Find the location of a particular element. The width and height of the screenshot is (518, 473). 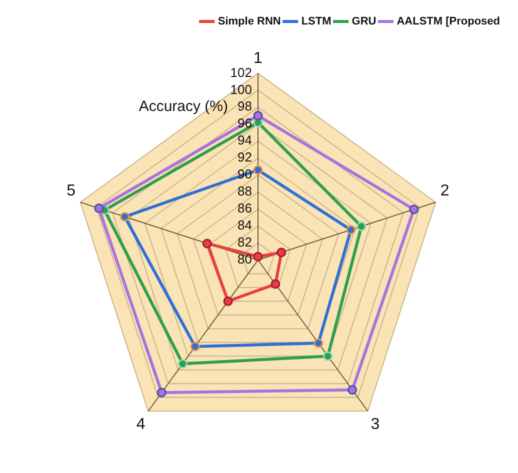

legend-label: GRU is located at coordinates (364, 22).